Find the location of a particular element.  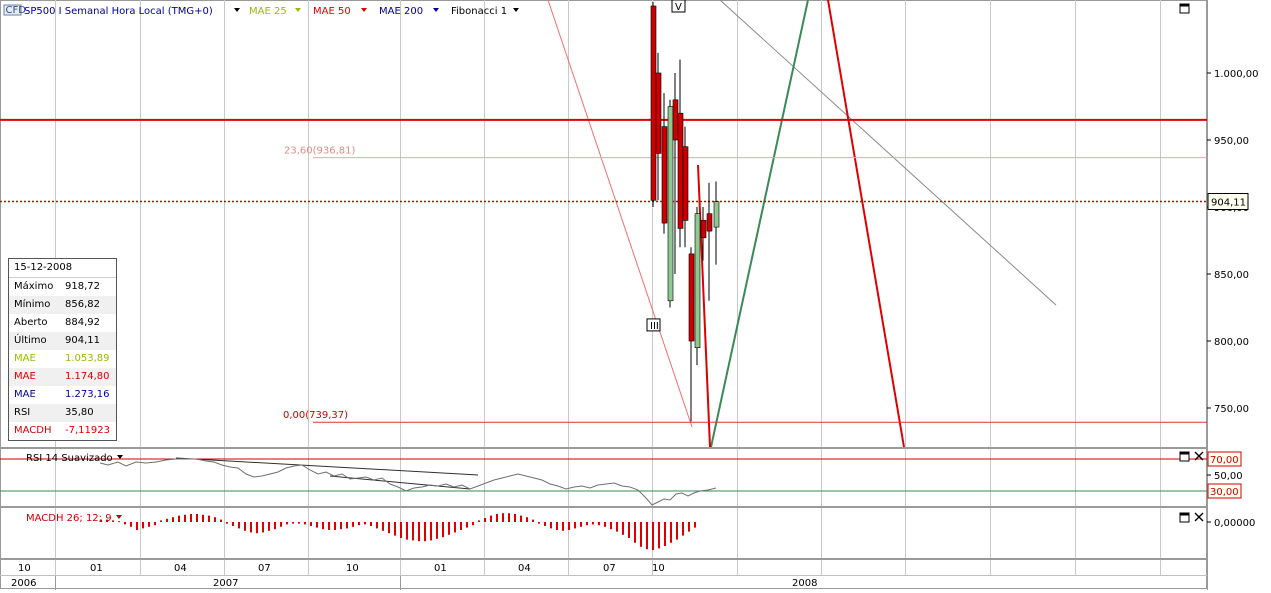

indicator-label: MAE 200 is located at coordinates (401, 11).